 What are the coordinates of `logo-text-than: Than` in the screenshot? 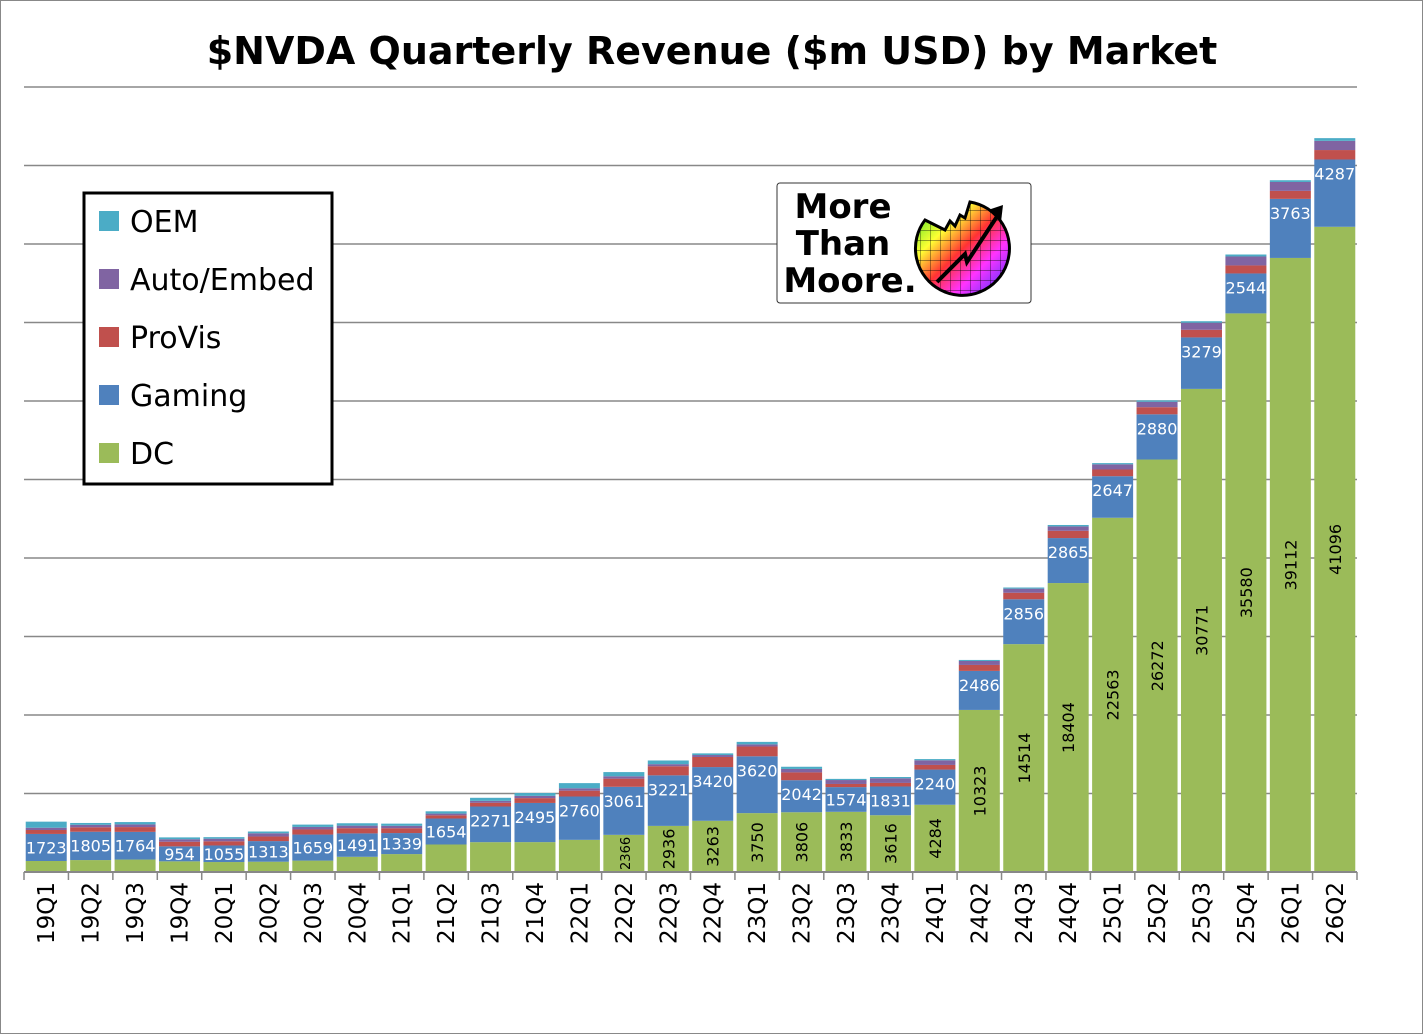 It's located at (843, 244).